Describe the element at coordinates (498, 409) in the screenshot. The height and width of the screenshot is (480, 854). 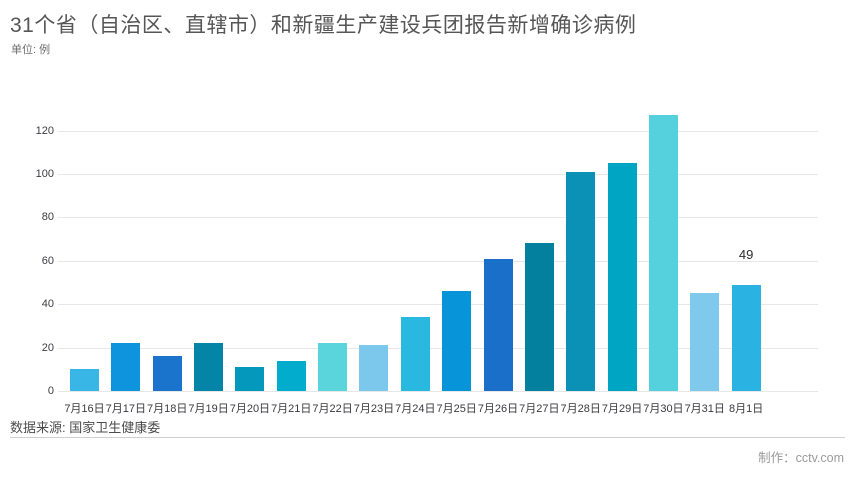
I see `x-axis-tick-label: 7月26日` at that location.